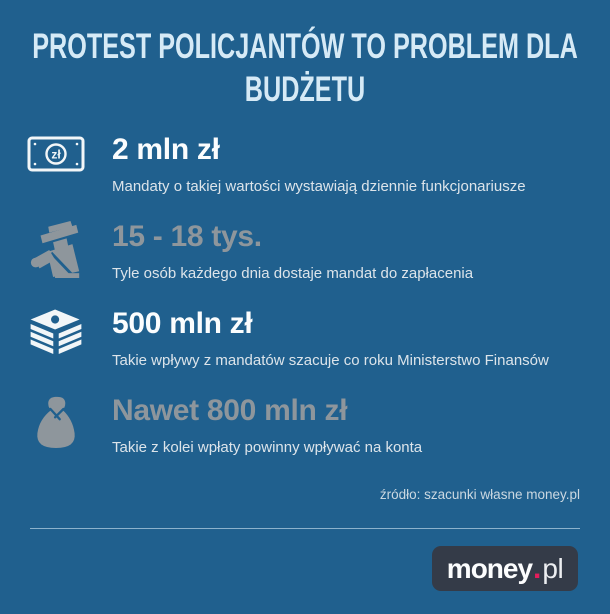  I want to click on footer: money . pl, so click(305, 569).